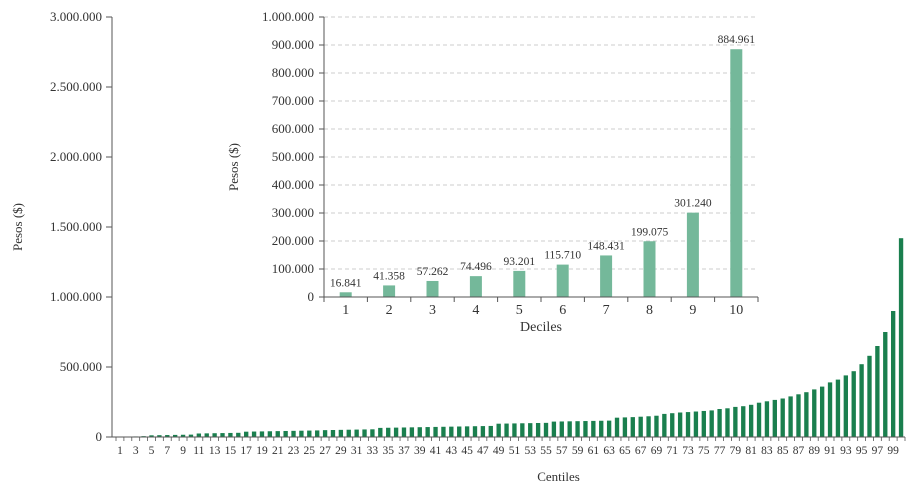 Image resolution: width=907 pixels, height=488 pixels. Describe the element at coordinates (233, 167) in the screenshot. I see `inset-y-axis-label: Pesos ($)` at that location.